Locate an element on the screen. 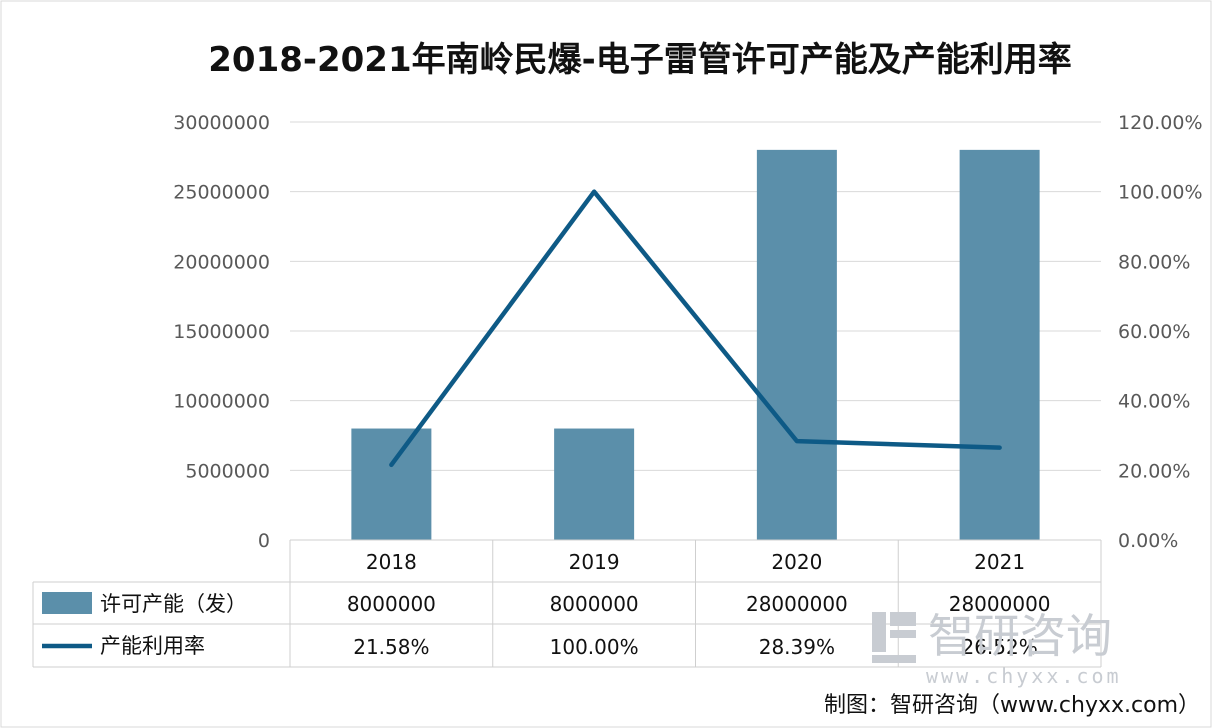  watermark: 智研咨询 www.chyxx.com is located at coordinates (997, 648).